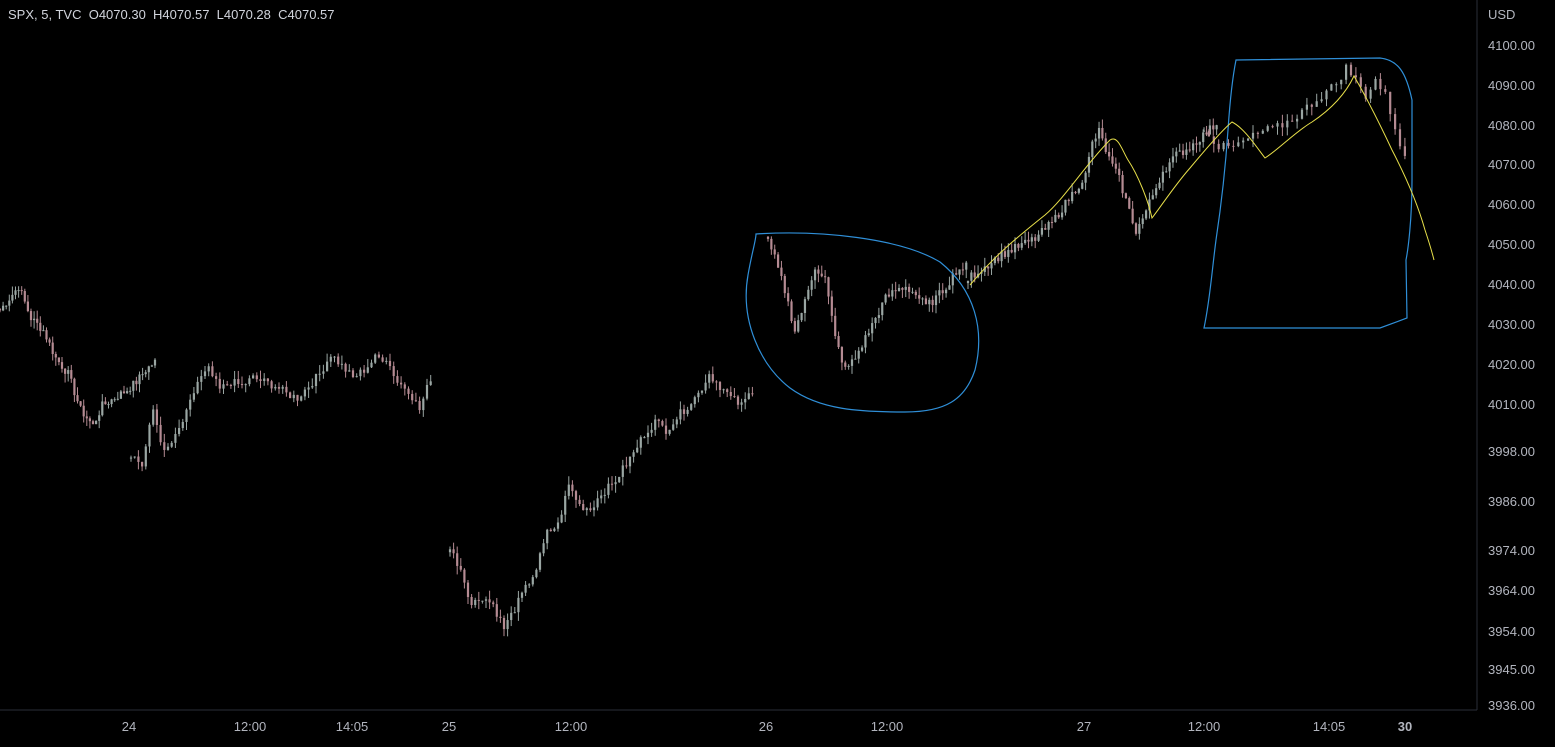  I want to click on price-tick-label: 4050.00, so click(1511, 244).